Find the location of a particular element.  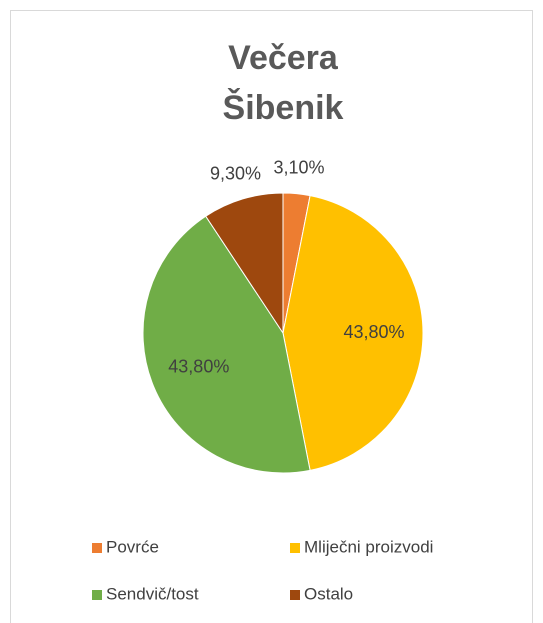

chart-title: Šibenik is located at coordinates (283, 107).